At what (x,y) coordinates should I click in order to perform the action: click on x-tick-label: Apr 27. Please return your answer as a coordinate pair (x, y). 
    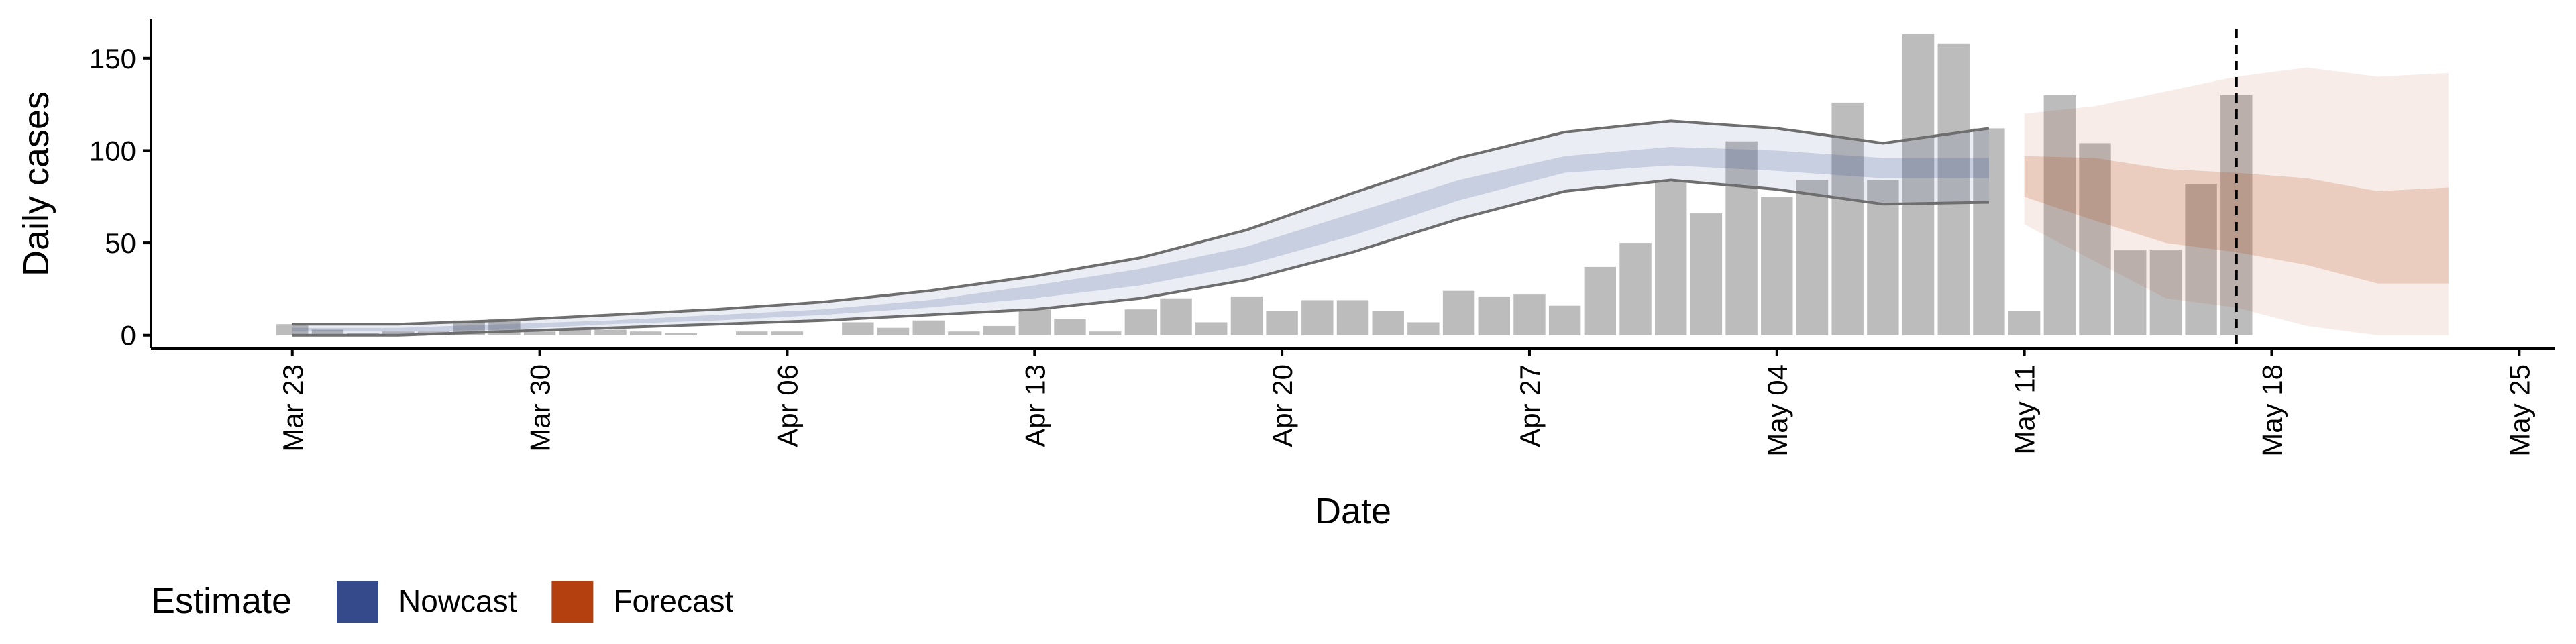
    Looking at the image, I should click on (1530, 405).